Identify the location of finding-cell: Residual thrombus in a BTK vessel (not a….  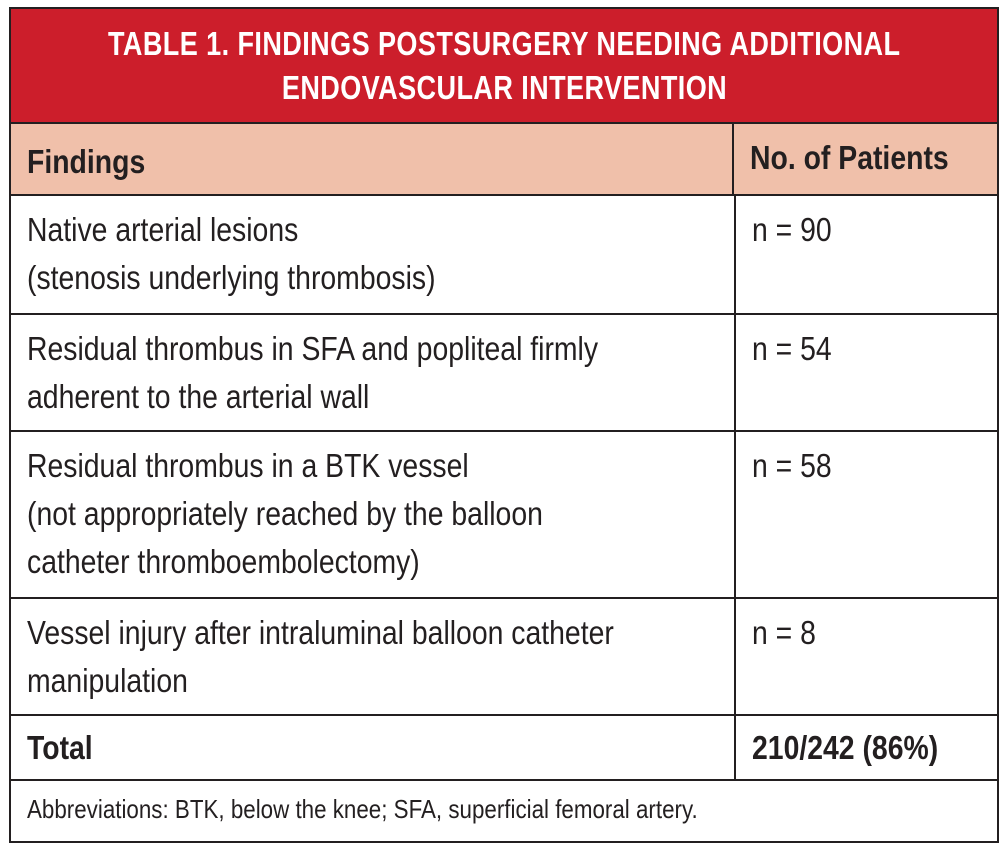
(373, 514).